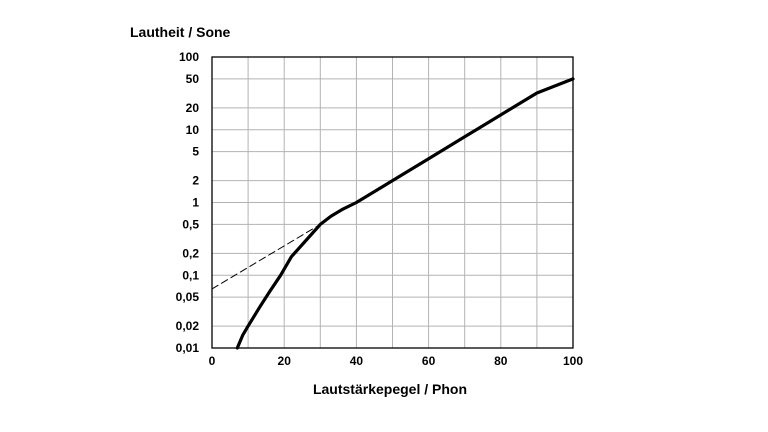 This screenshot has height=432, width=768. I want to click on y-tick-label: 0,05, so click(188, 297).